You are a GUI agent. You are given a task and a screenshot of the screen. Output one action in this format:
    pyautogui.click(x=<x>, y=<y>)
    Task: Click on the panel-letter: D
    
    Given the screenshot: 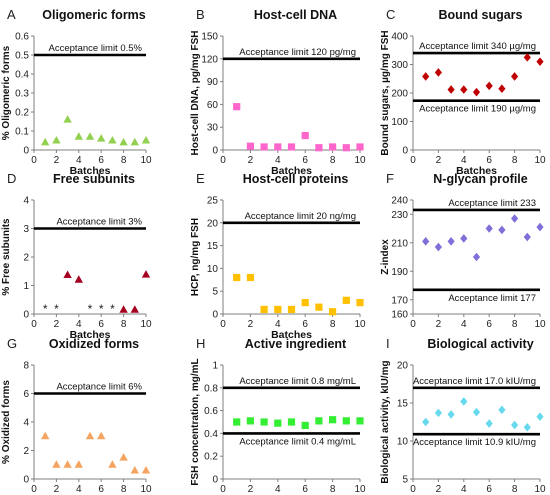 What is the action you would take?
    pyautogui.click(x=11, y=178)
    